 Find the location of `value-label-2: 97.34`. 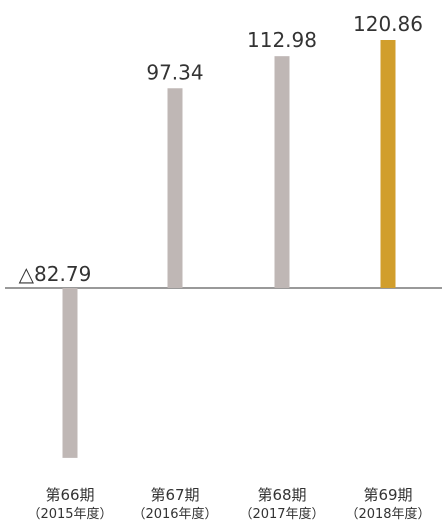

value-label-2: 97.34 is located at coordinates (174, 72).